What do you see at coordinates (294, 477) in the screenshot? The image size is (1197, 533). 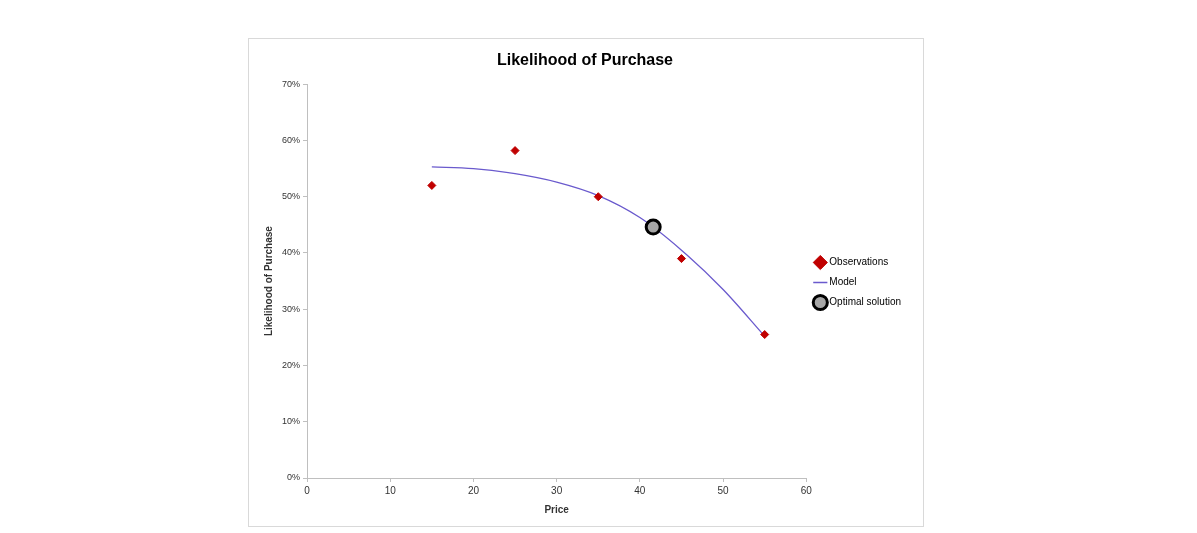 I see `y-tick-label: 0%` at bounding box center [294, 477].